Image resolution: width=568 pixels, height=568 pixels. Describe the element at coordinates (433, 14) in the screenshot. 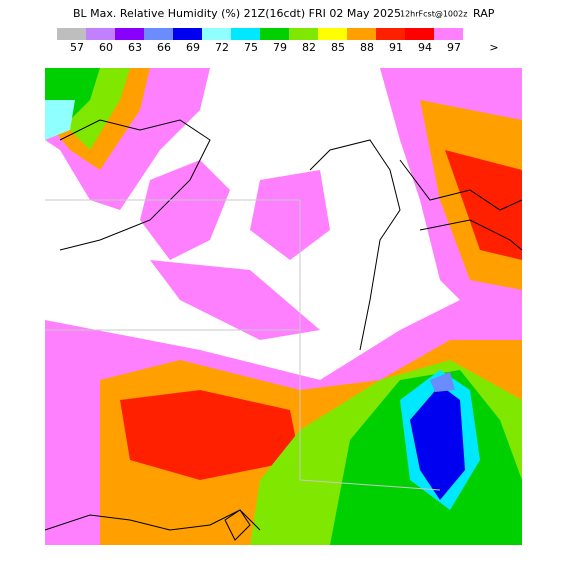

I see `forecast: 12hrFcst@1002z` at that location.